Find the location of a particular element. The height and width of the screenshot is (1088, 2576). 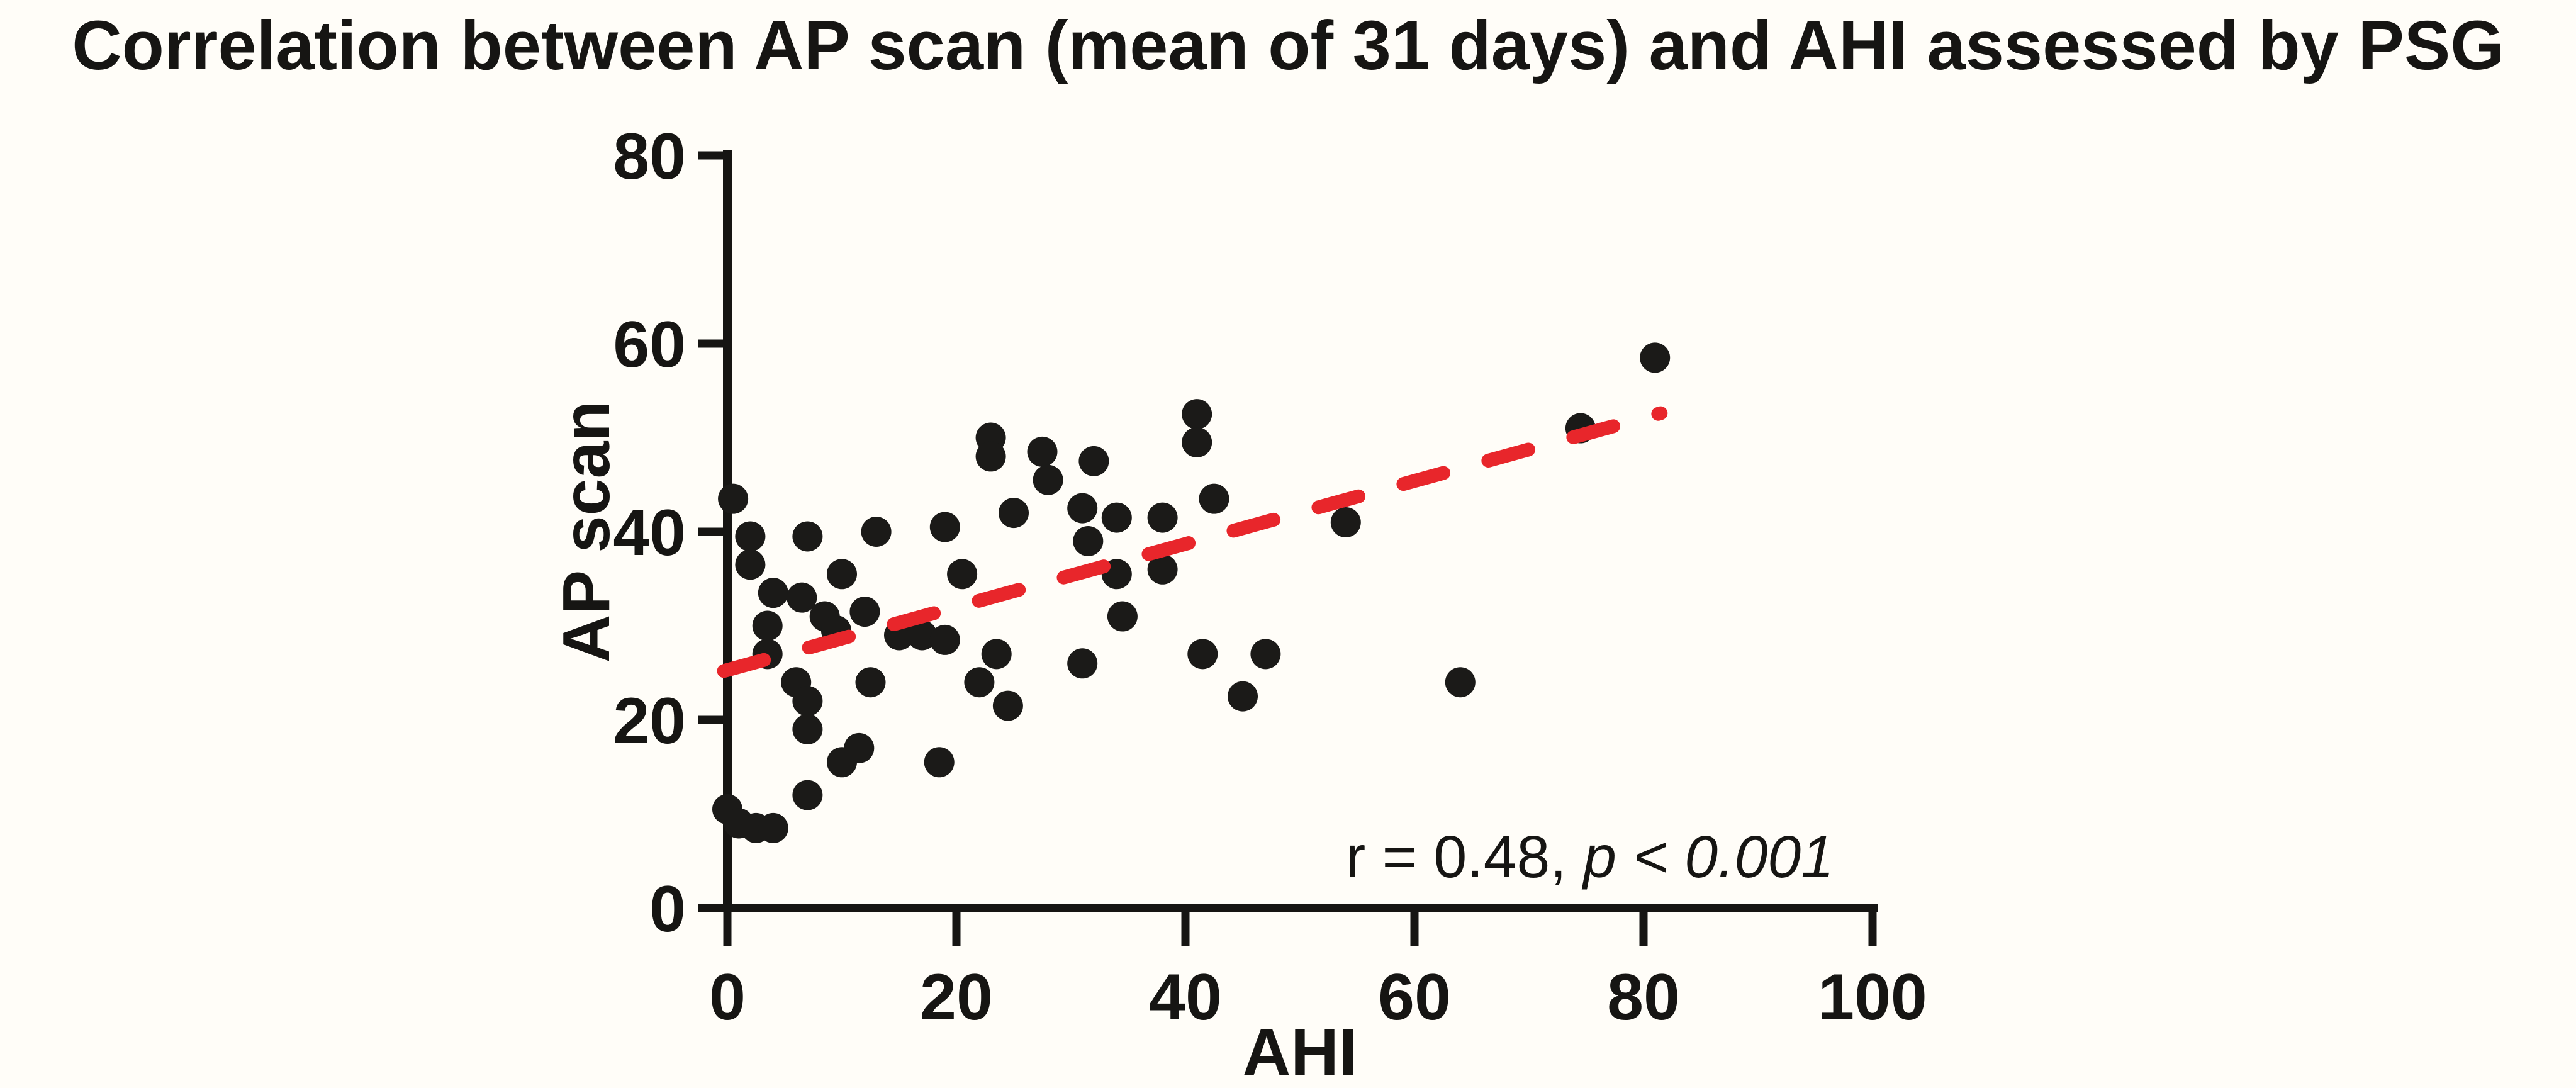

y-tick-label: 20 is located at coordinates (649, 721).